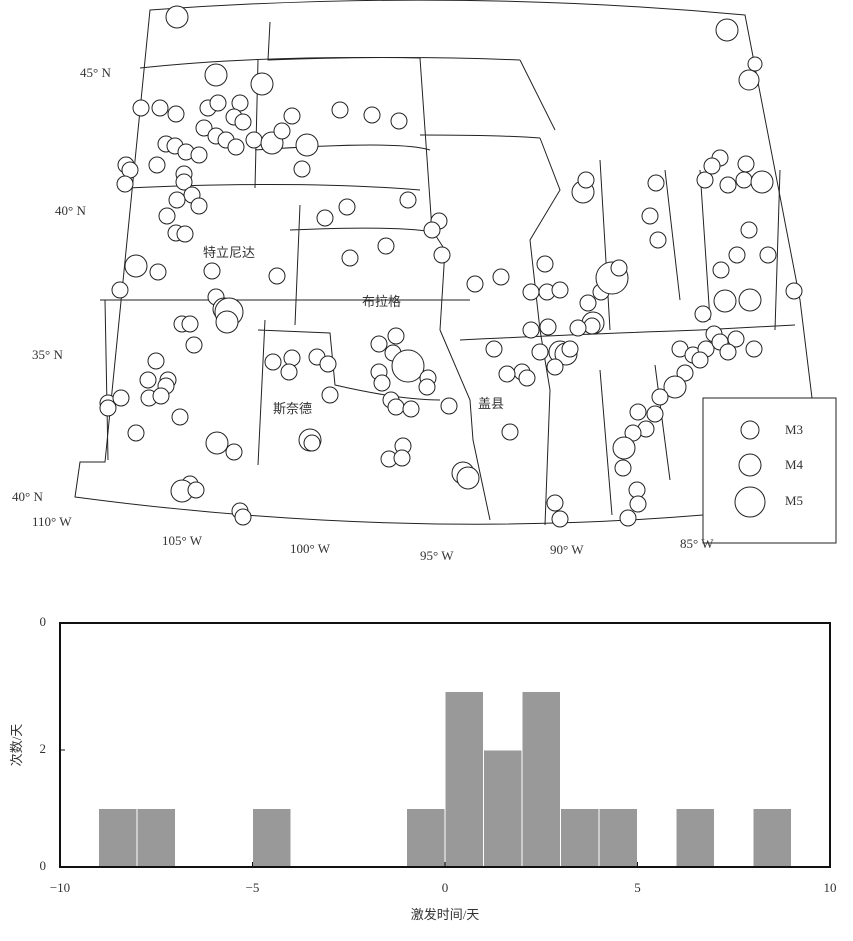 The height and width of the screenshot is (941, 853). Describe the element at coordinates (310, 548) in the screenshot. I see `lon-label: 100° W` at that location.